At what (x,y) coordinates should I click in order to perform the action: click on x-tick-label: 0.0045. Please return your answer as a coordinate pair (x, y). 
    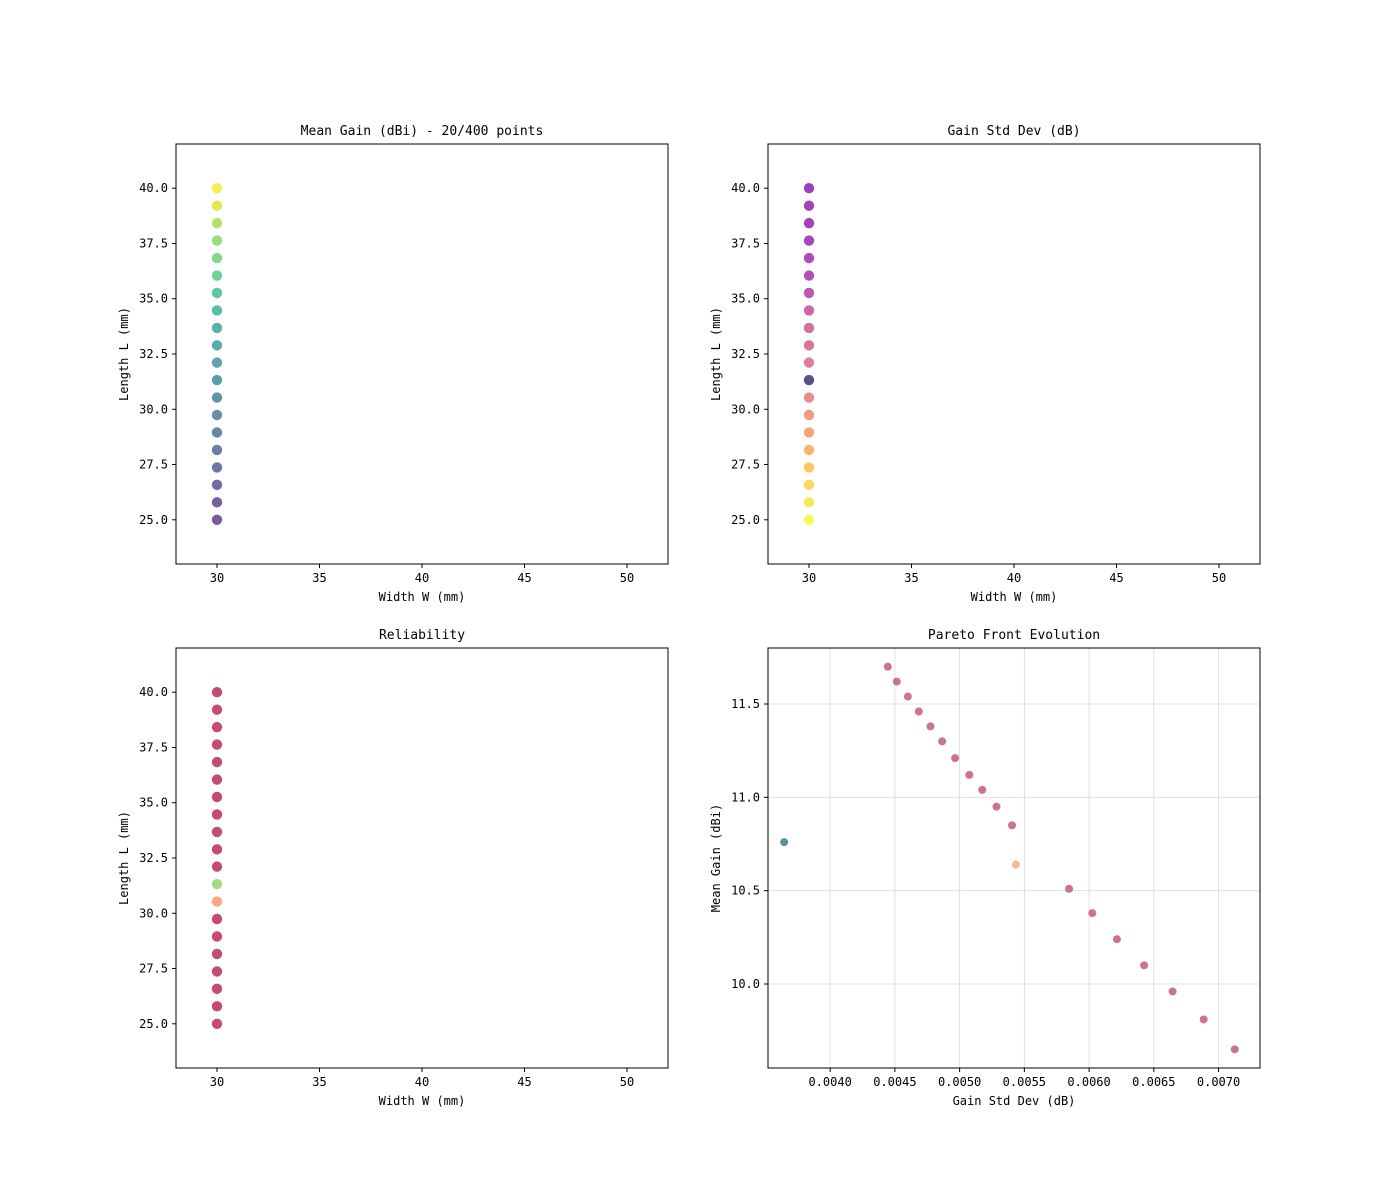
    Looking at the image, I should click on (894, 1082).